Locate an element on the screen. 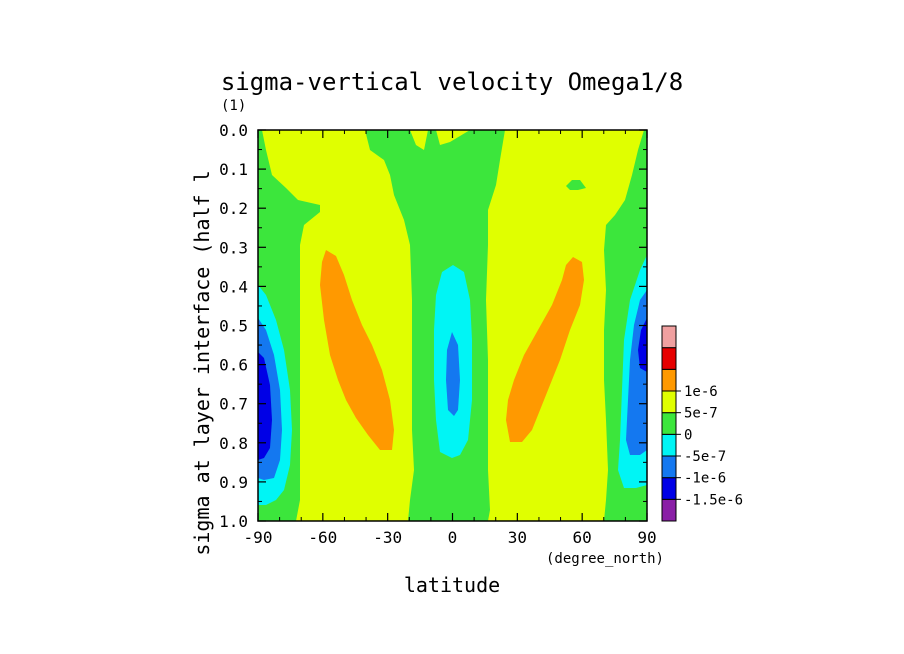  y-tick-label: 0.5 is located at coordinates (233, 326).